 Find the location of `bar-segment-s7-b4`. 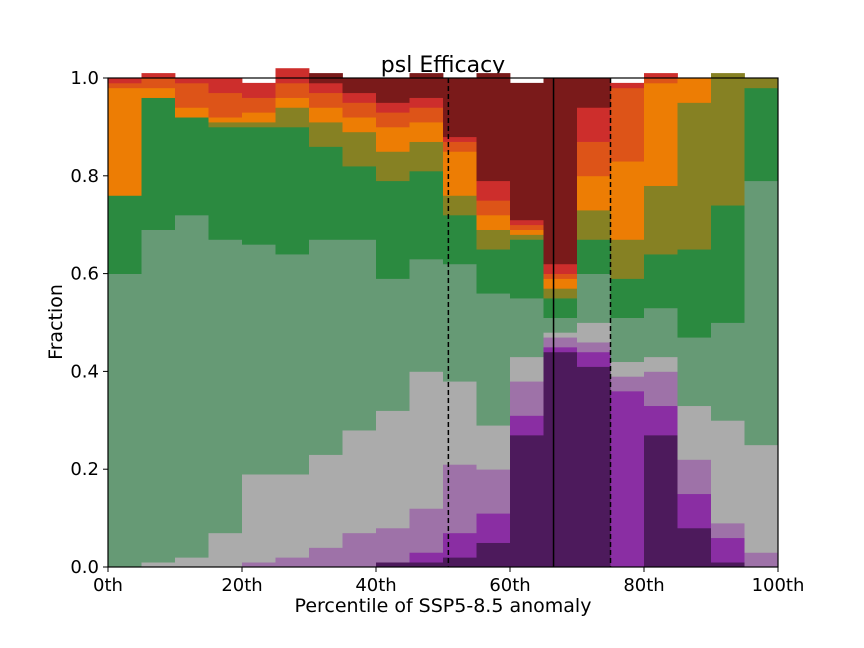

bar-segment-s7-b4 is located at coordinates (259, 117).